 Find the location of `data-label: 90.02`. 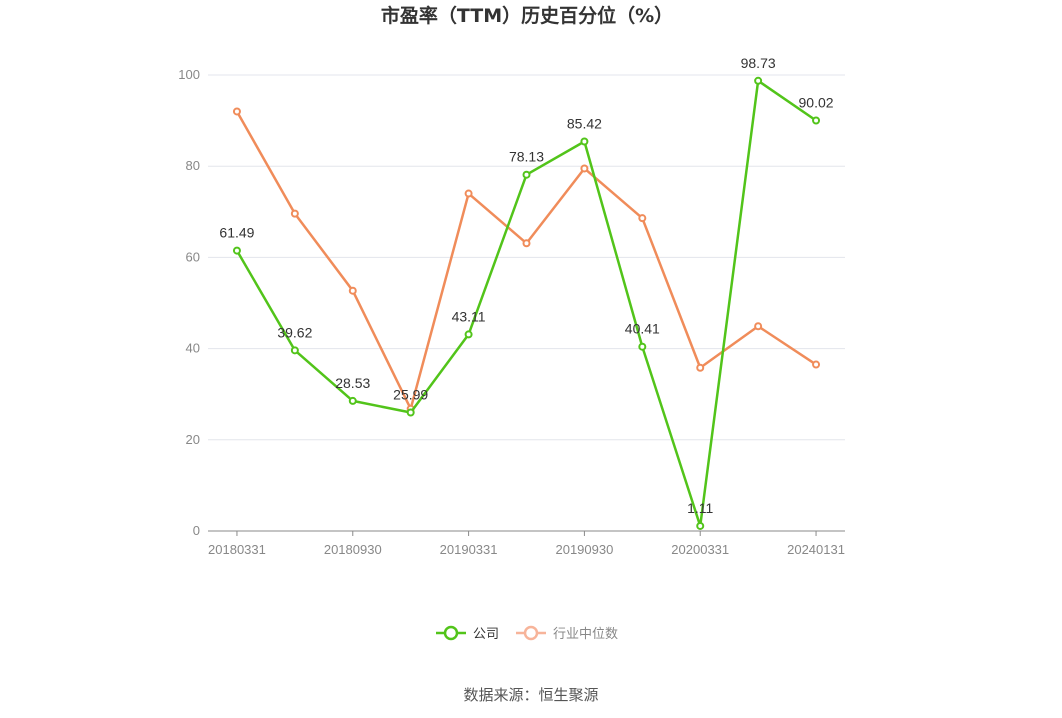

data-label: 90.02 is located at coordinates (816, 103).